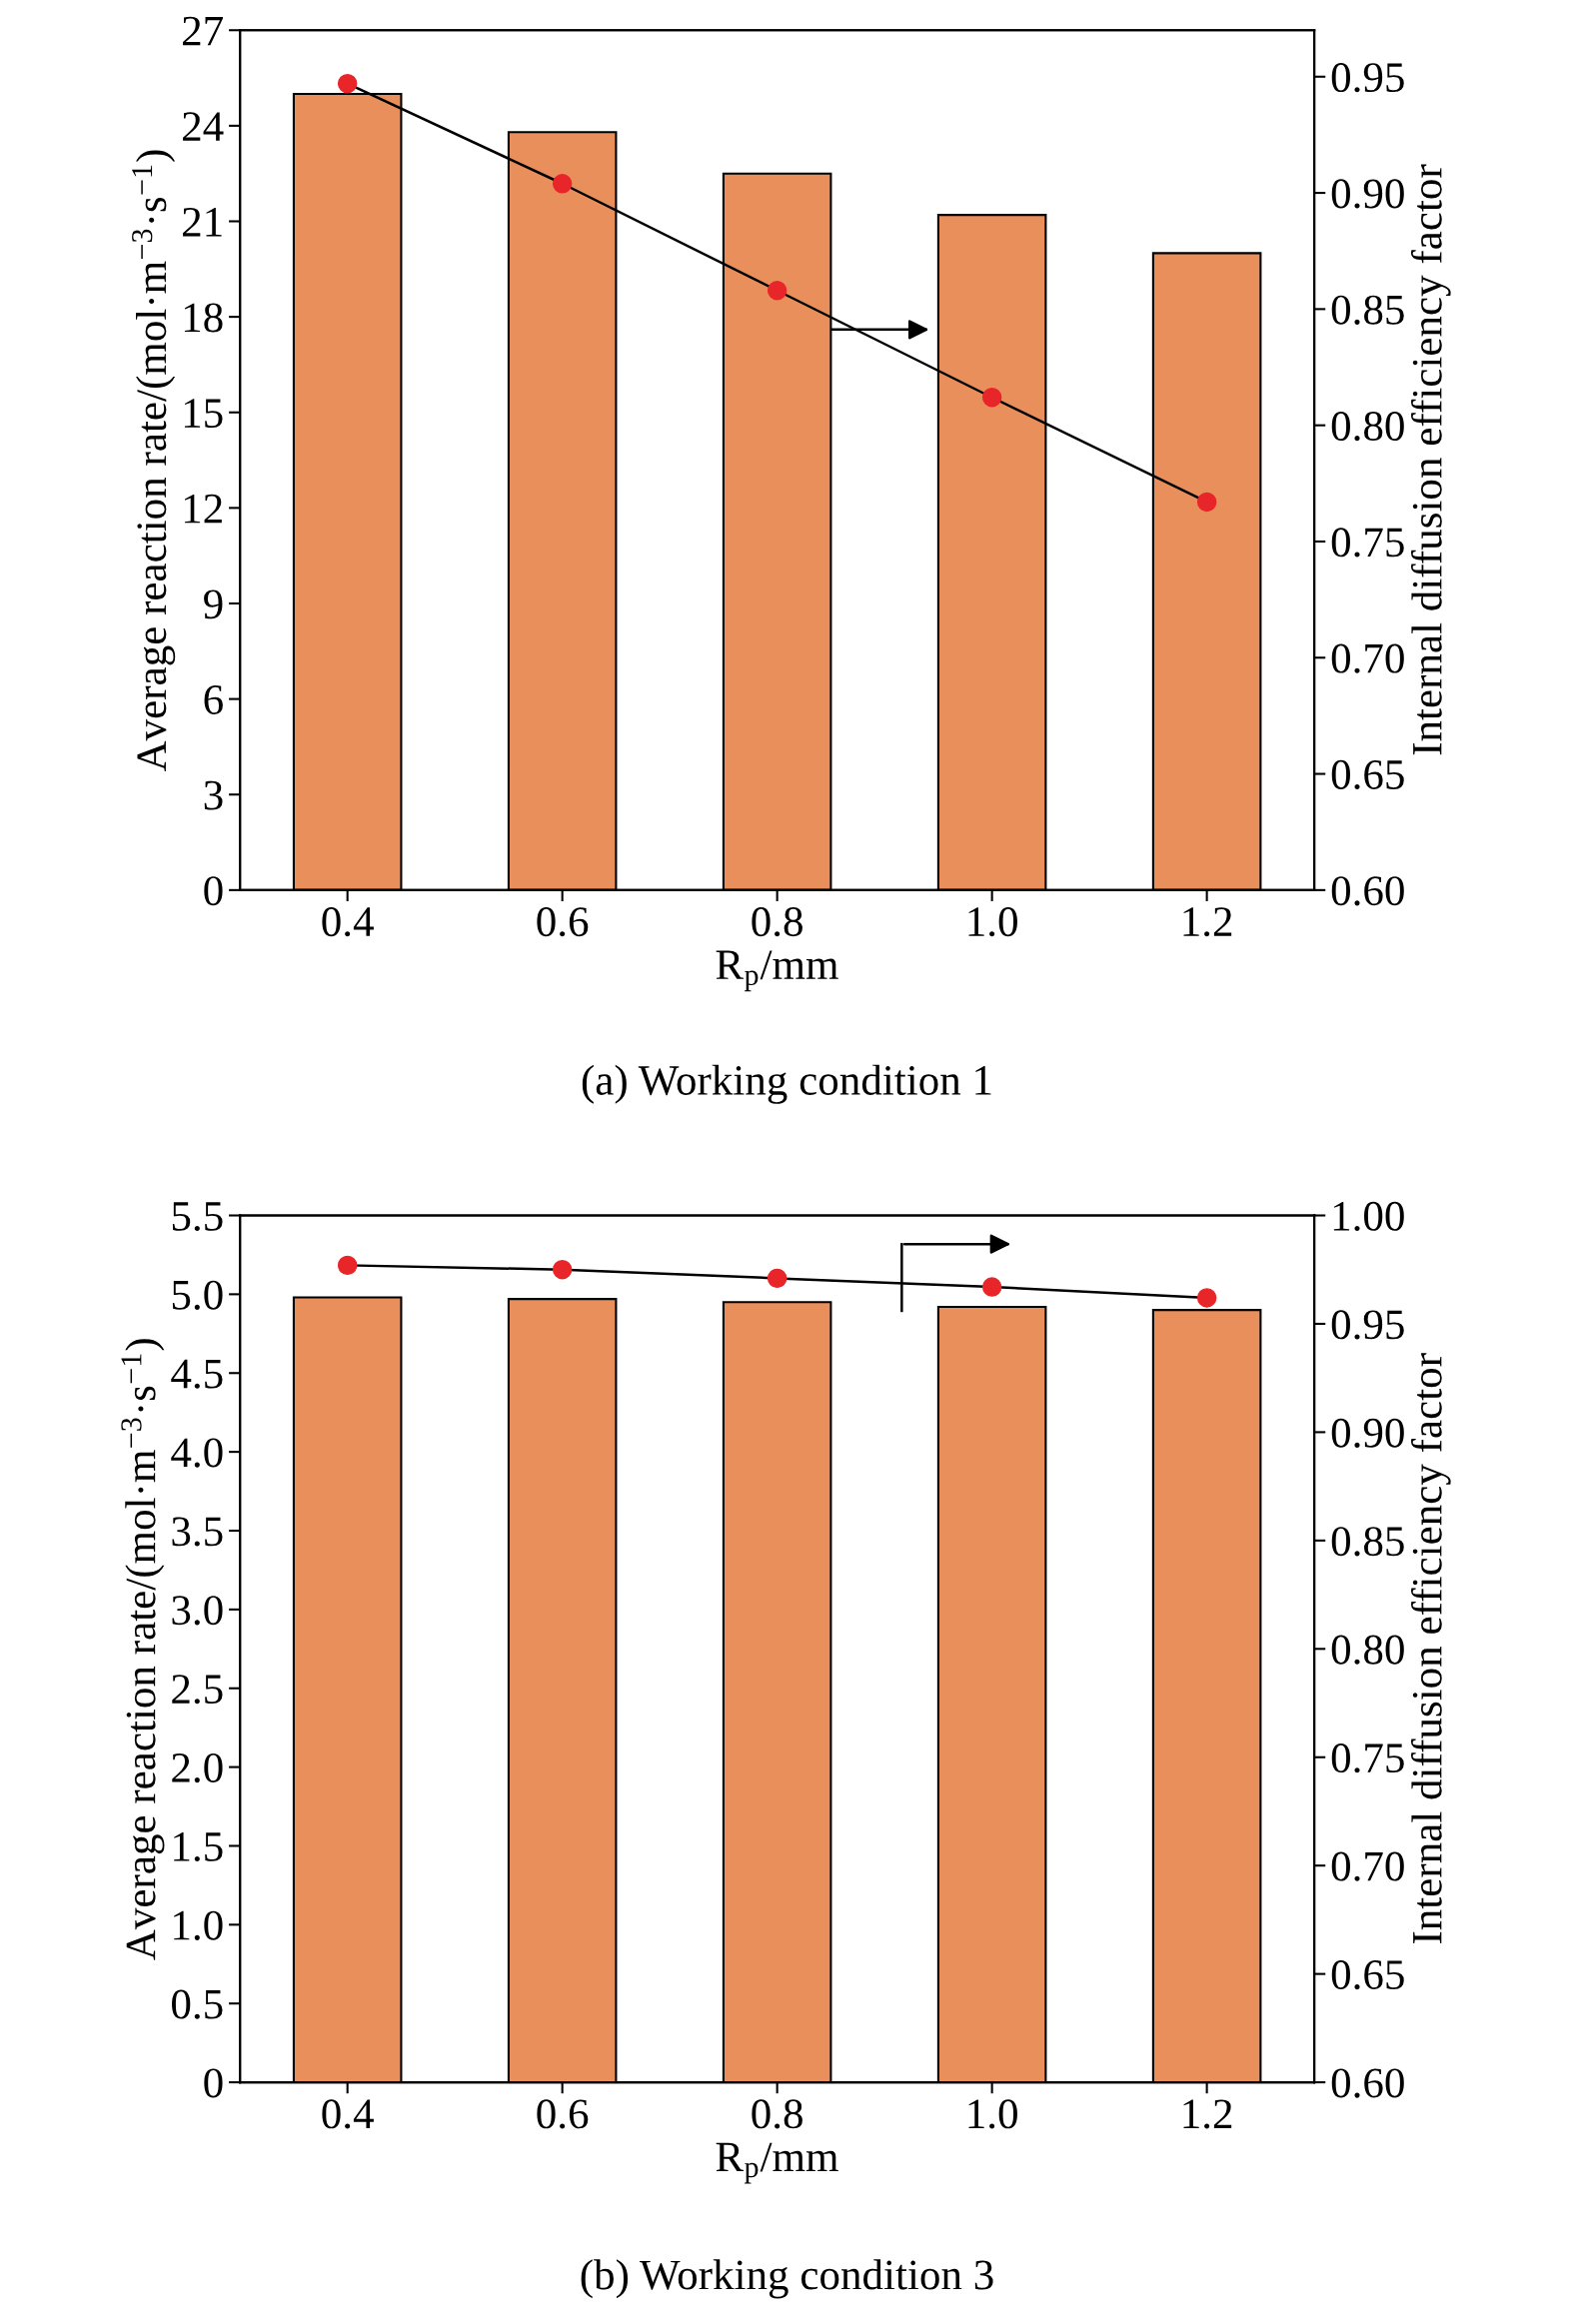 Image resolution: width=1574 pixels, height=2324 pixels. What do you see at coordinates (203, 31) in the screenshot?
I see `y-tick-label: 27` at bounding box center [203, 31].